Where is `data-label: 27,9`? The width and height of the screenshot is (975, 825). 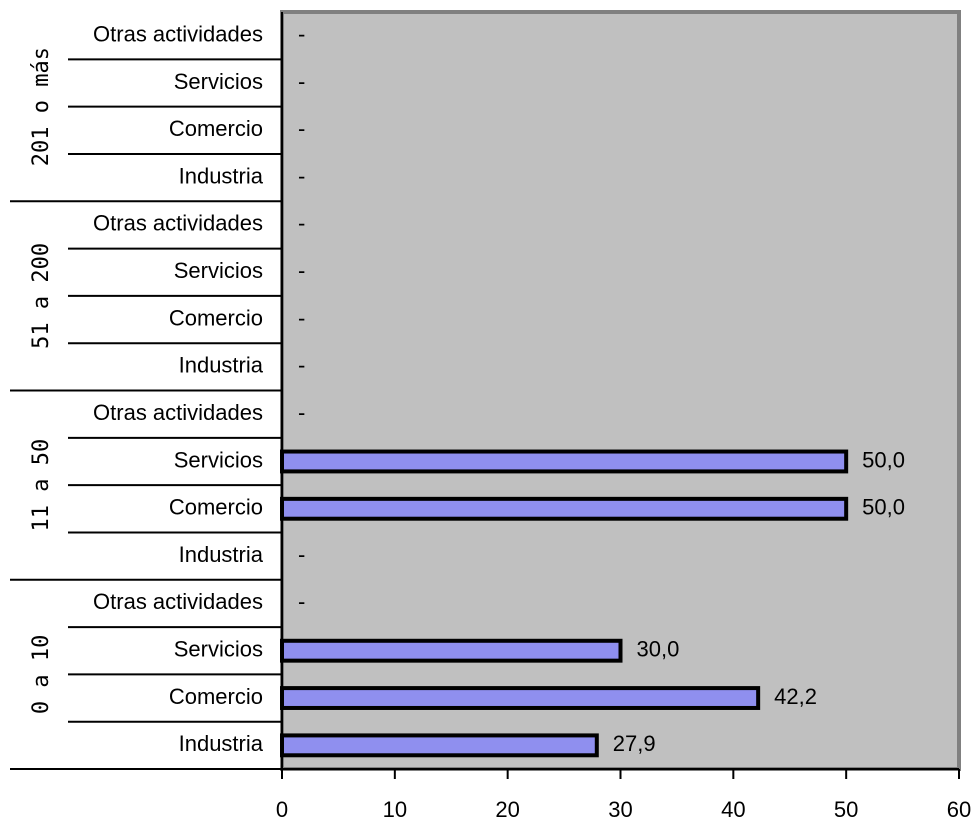
data-label: 27,9 is located at coordinates (634, 743).